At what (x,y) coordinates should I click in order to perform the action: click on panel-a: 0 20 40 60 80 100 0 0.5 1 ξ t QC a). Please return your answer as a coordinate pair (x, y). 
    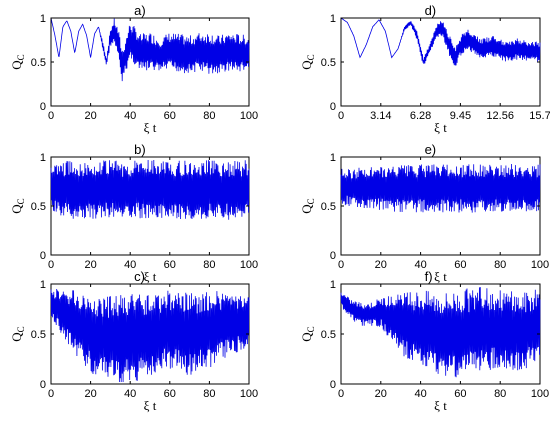
    Looking at the image, I should click on (133, 69).